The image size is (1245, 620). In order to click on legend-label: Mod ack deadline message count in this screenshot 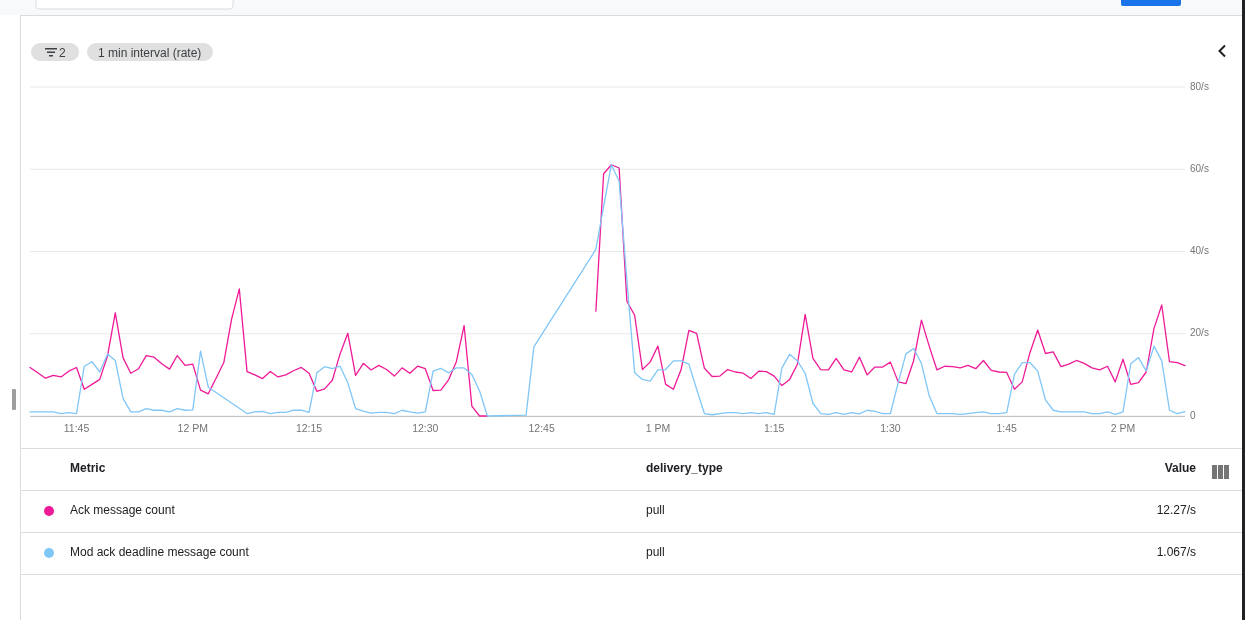, I will do `click(160, 552)`.